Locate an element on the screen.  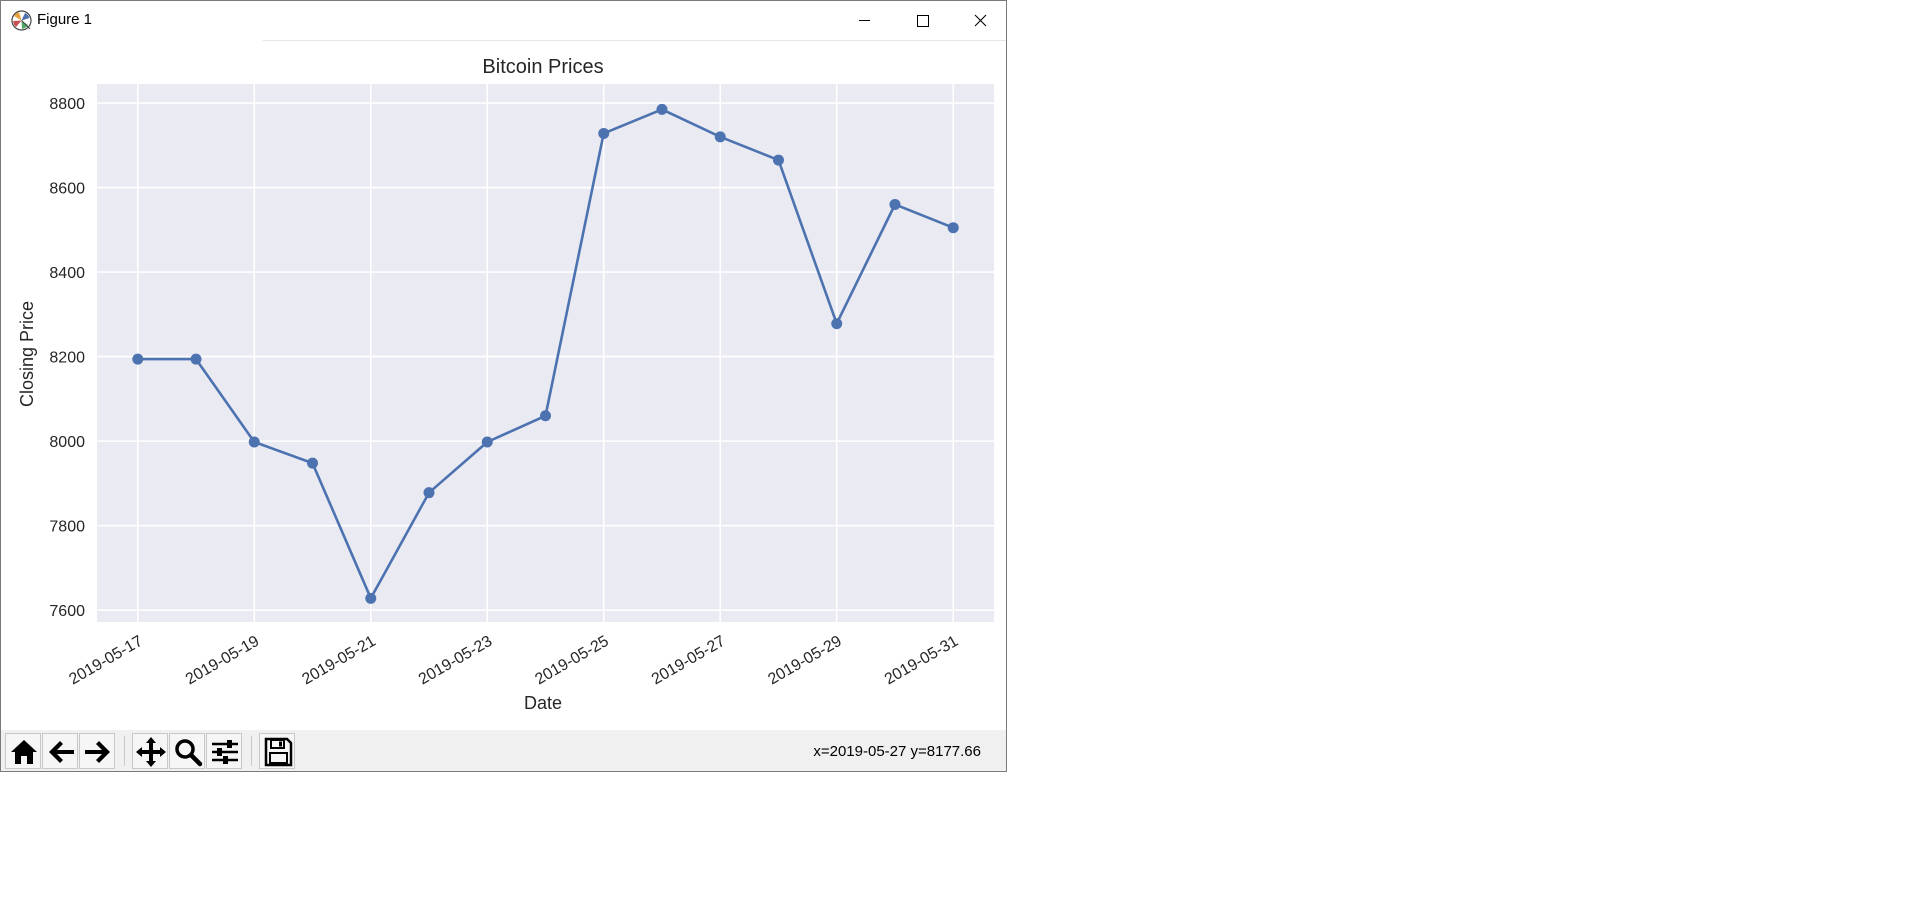
arrow-right-icon is located at coordinates (97, 752).